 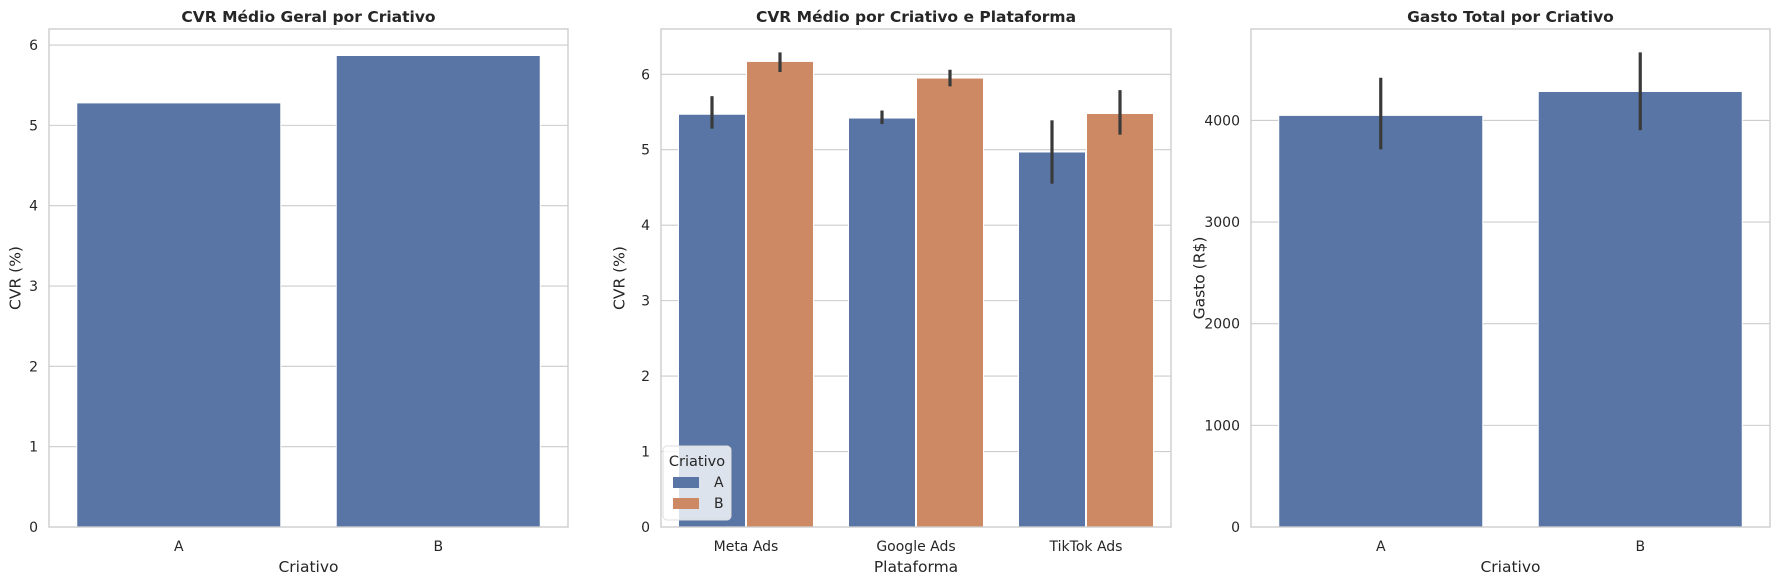 What do you see at coordinates (308, 17) in the screenshot?
I see `chart-title: CVR Médio Geral por Criativo` at bounding box center [308, 17].